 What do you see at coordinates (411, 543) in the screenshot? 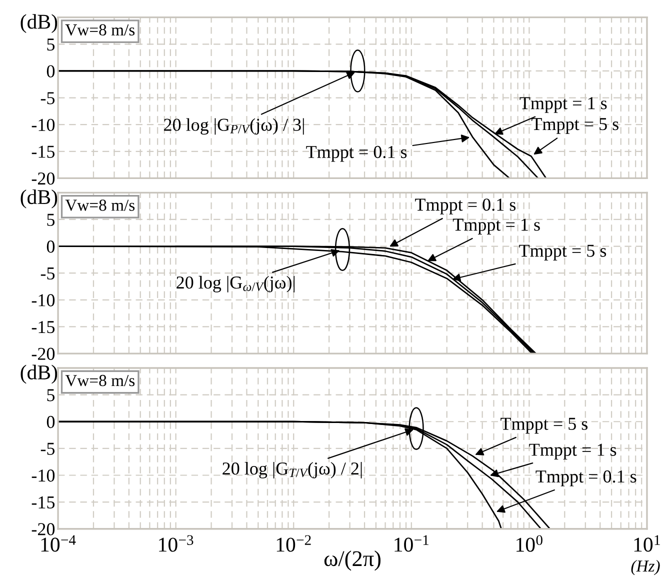
I see `x-tick-label: 10$^{−1}$` at bounding box center [411, 543].